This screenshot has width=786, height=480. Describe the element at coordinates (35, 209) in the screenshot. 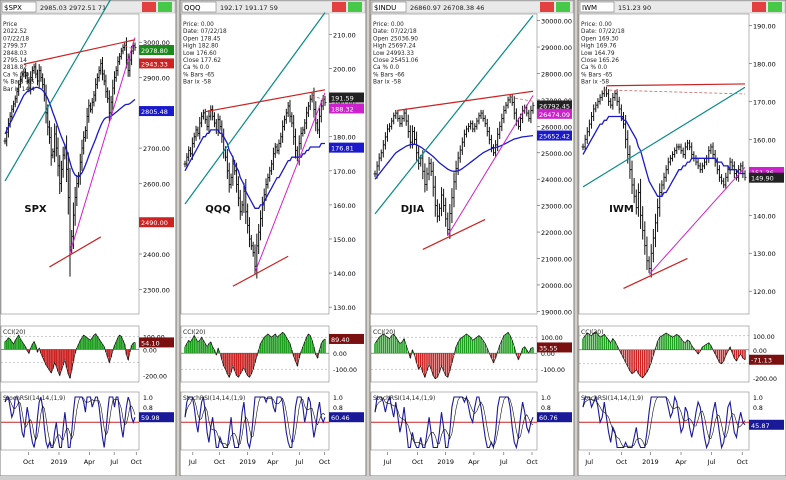

I see `index-label: SPX` at that location.